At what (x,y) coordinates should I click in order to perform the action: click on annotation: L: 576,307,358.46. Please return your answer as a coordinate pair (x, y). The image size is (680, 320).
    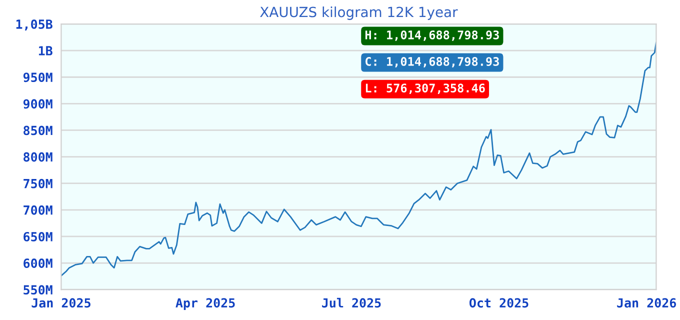
    Looking at the image, I should click on (425, 89).